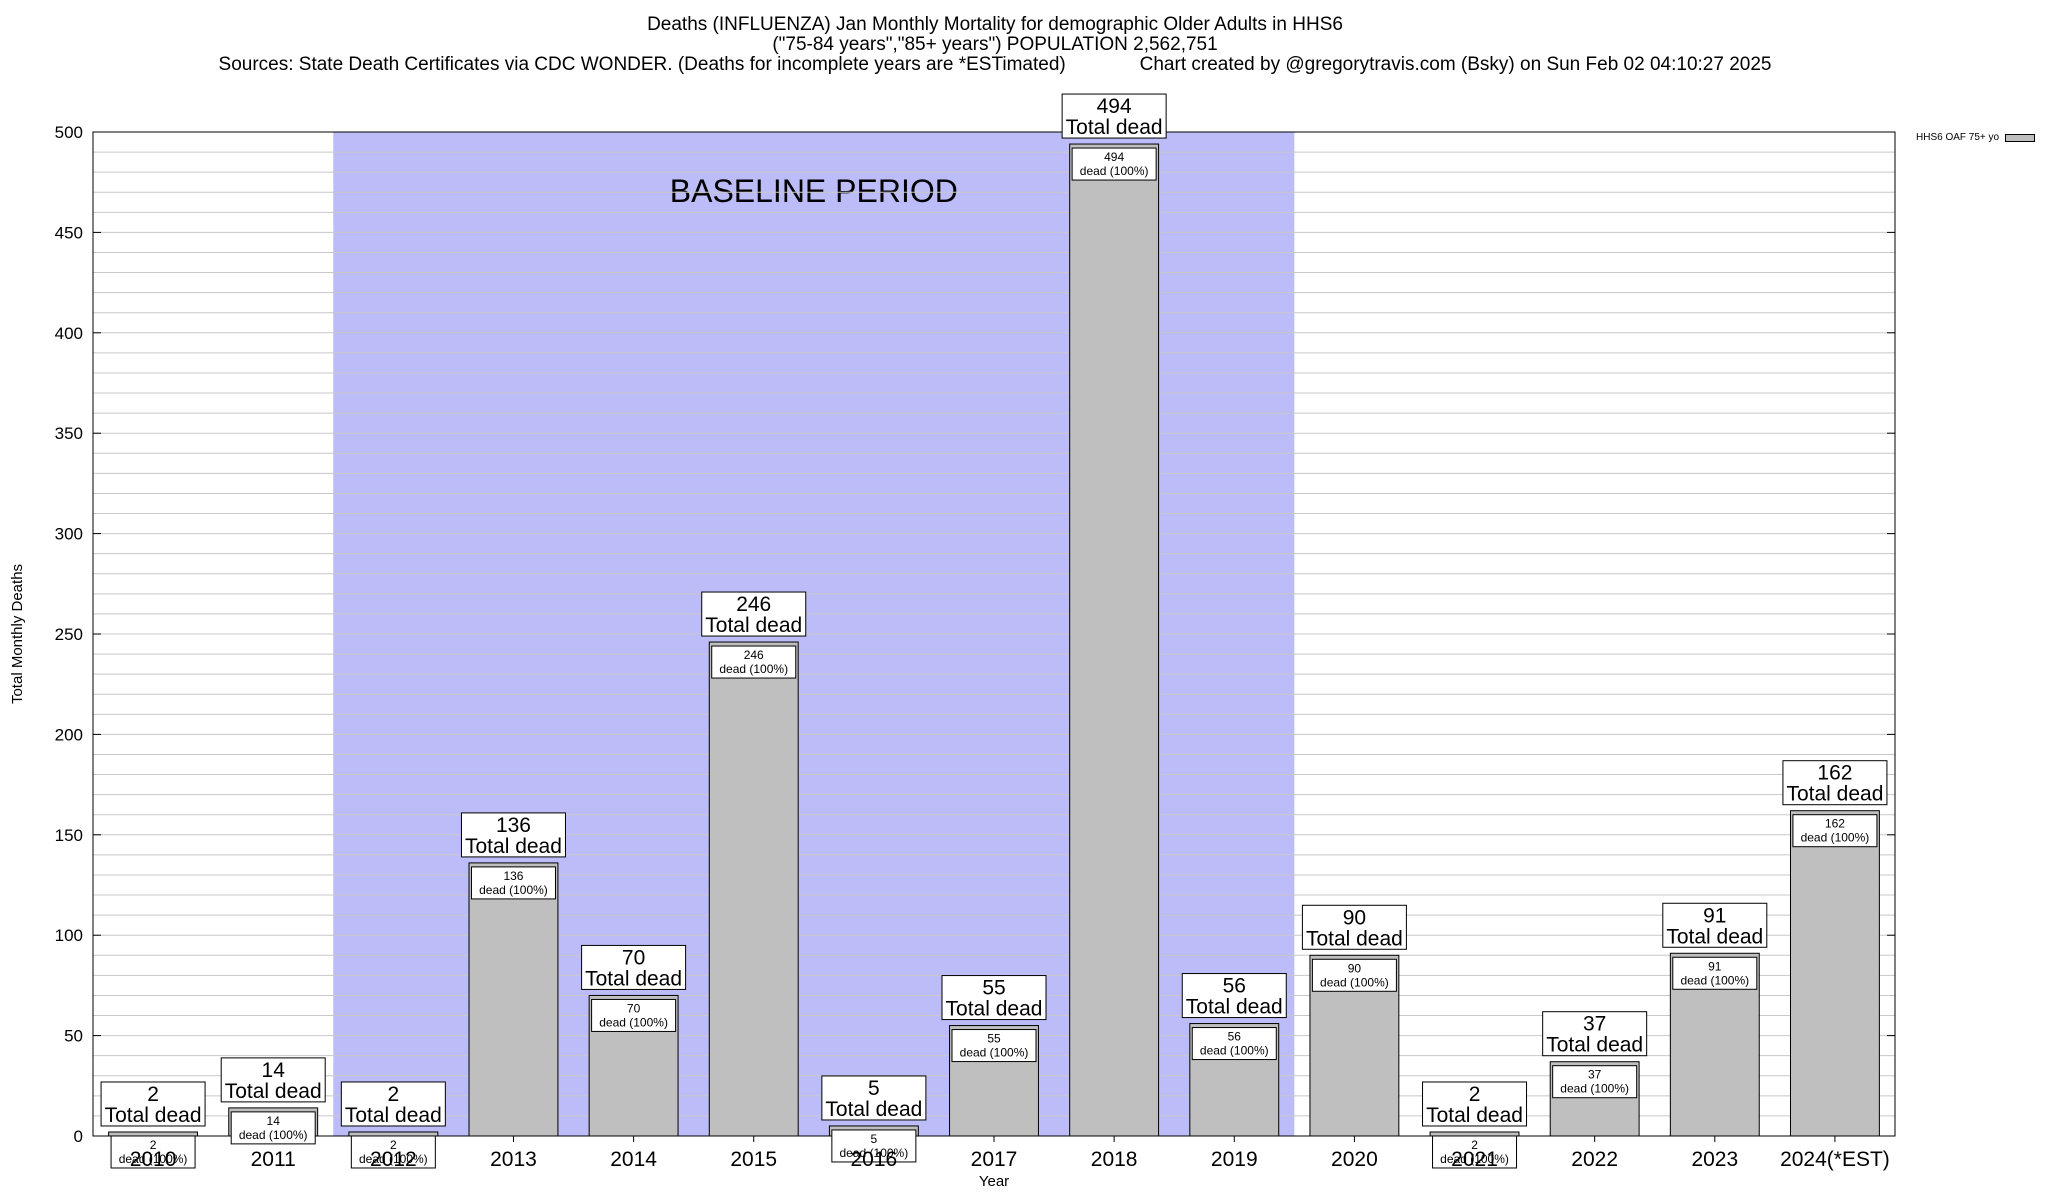 The height and width of the screenshot is (1200, 2048). What do you see at coordinates (633, 1159) in the screenshot?
I see `x-tick-label: 2014` at bounding box center [633, 1159].